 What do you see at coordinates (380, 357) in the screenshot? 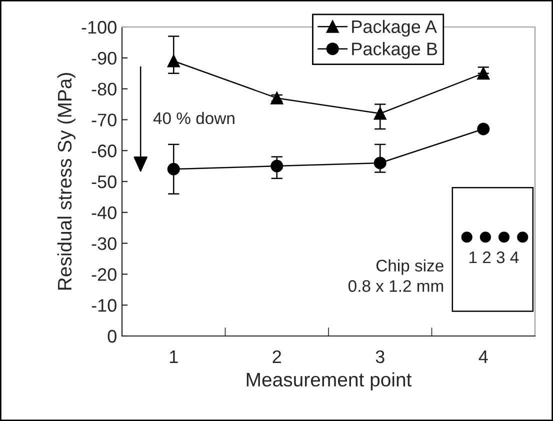
I see `x-tick-label: 3` at bounding box center [380, 357].